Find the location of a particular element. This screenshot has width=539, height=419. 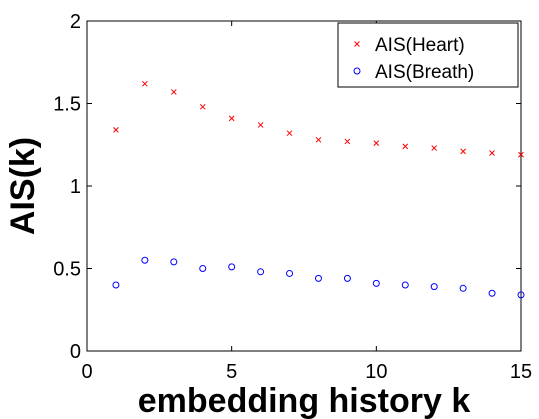

legend-box is located at coordinates (428, 55).